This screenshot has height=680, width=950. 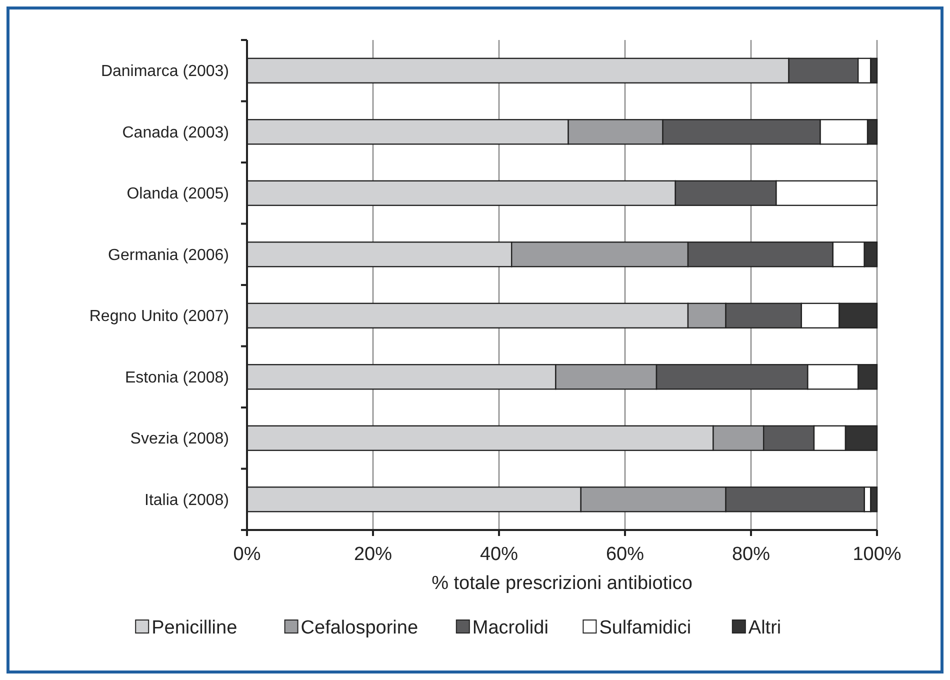 I want to click on x-tick-label: 40%, so click(x=499, y=554).